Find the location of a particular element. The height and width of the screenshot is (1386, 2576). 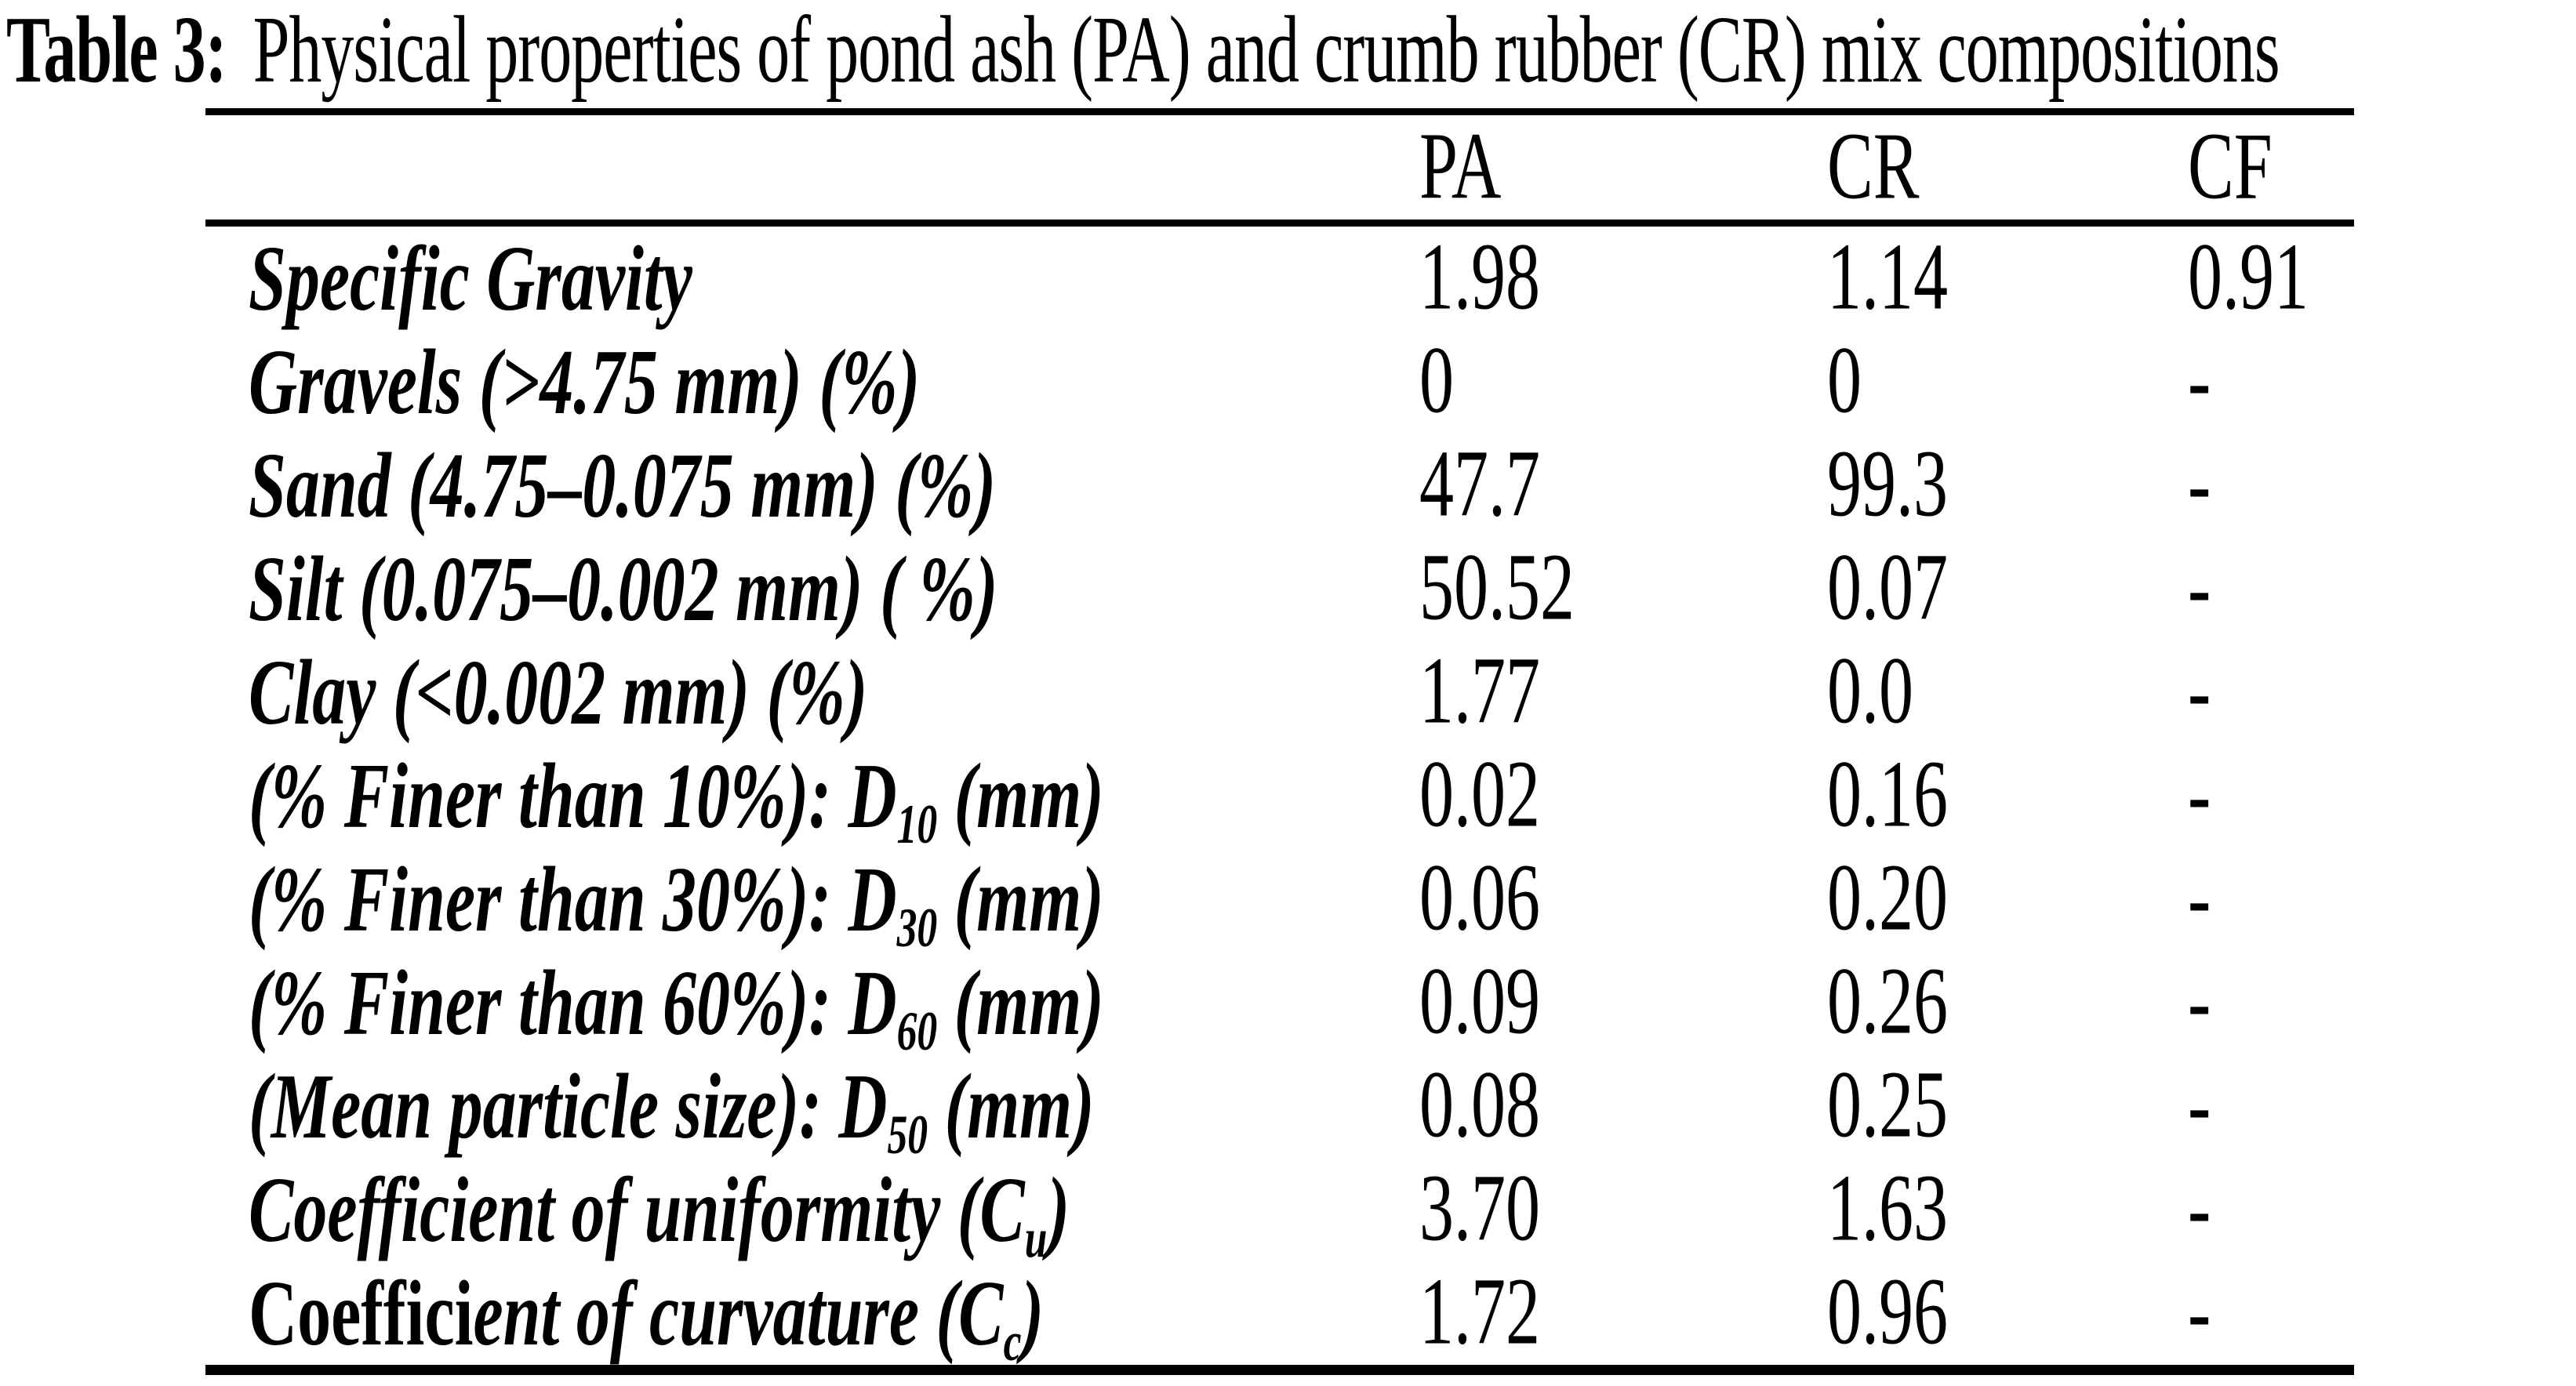

pa-value: 0.06 is located at coordinates (1479, 899).